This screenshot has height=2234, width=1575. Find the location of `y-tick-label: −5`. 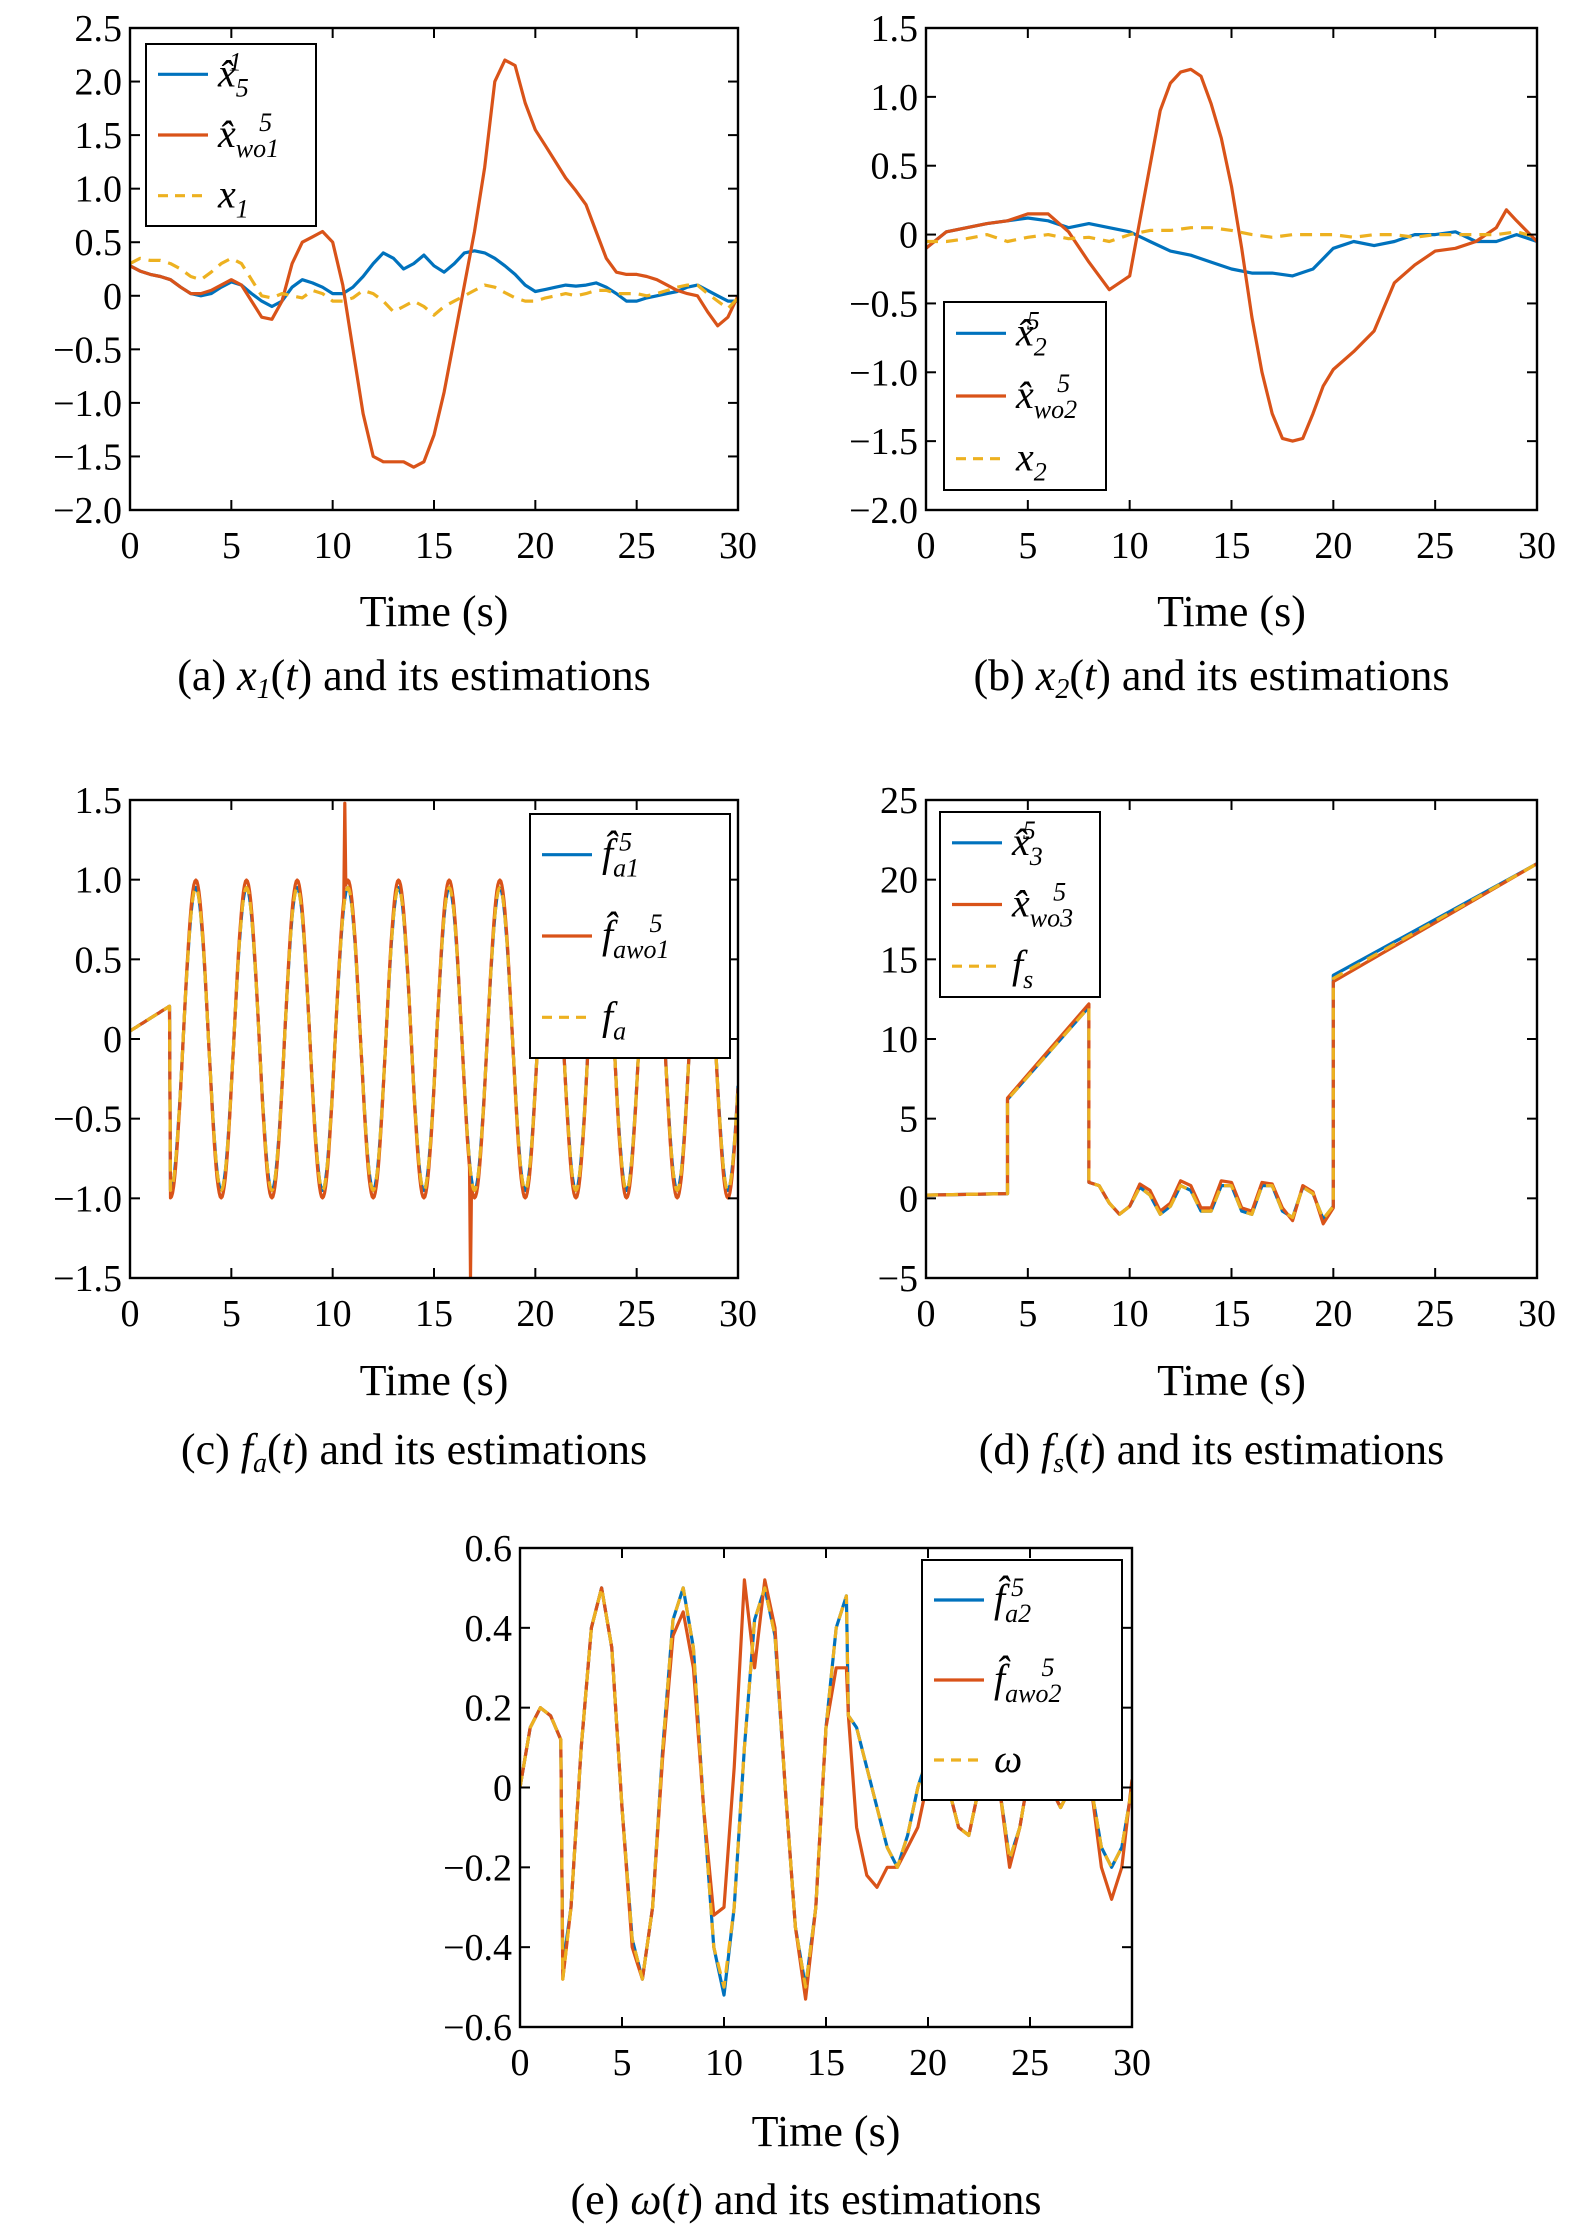

y-tick-label: −5 is located at coordinates (898, 1279).